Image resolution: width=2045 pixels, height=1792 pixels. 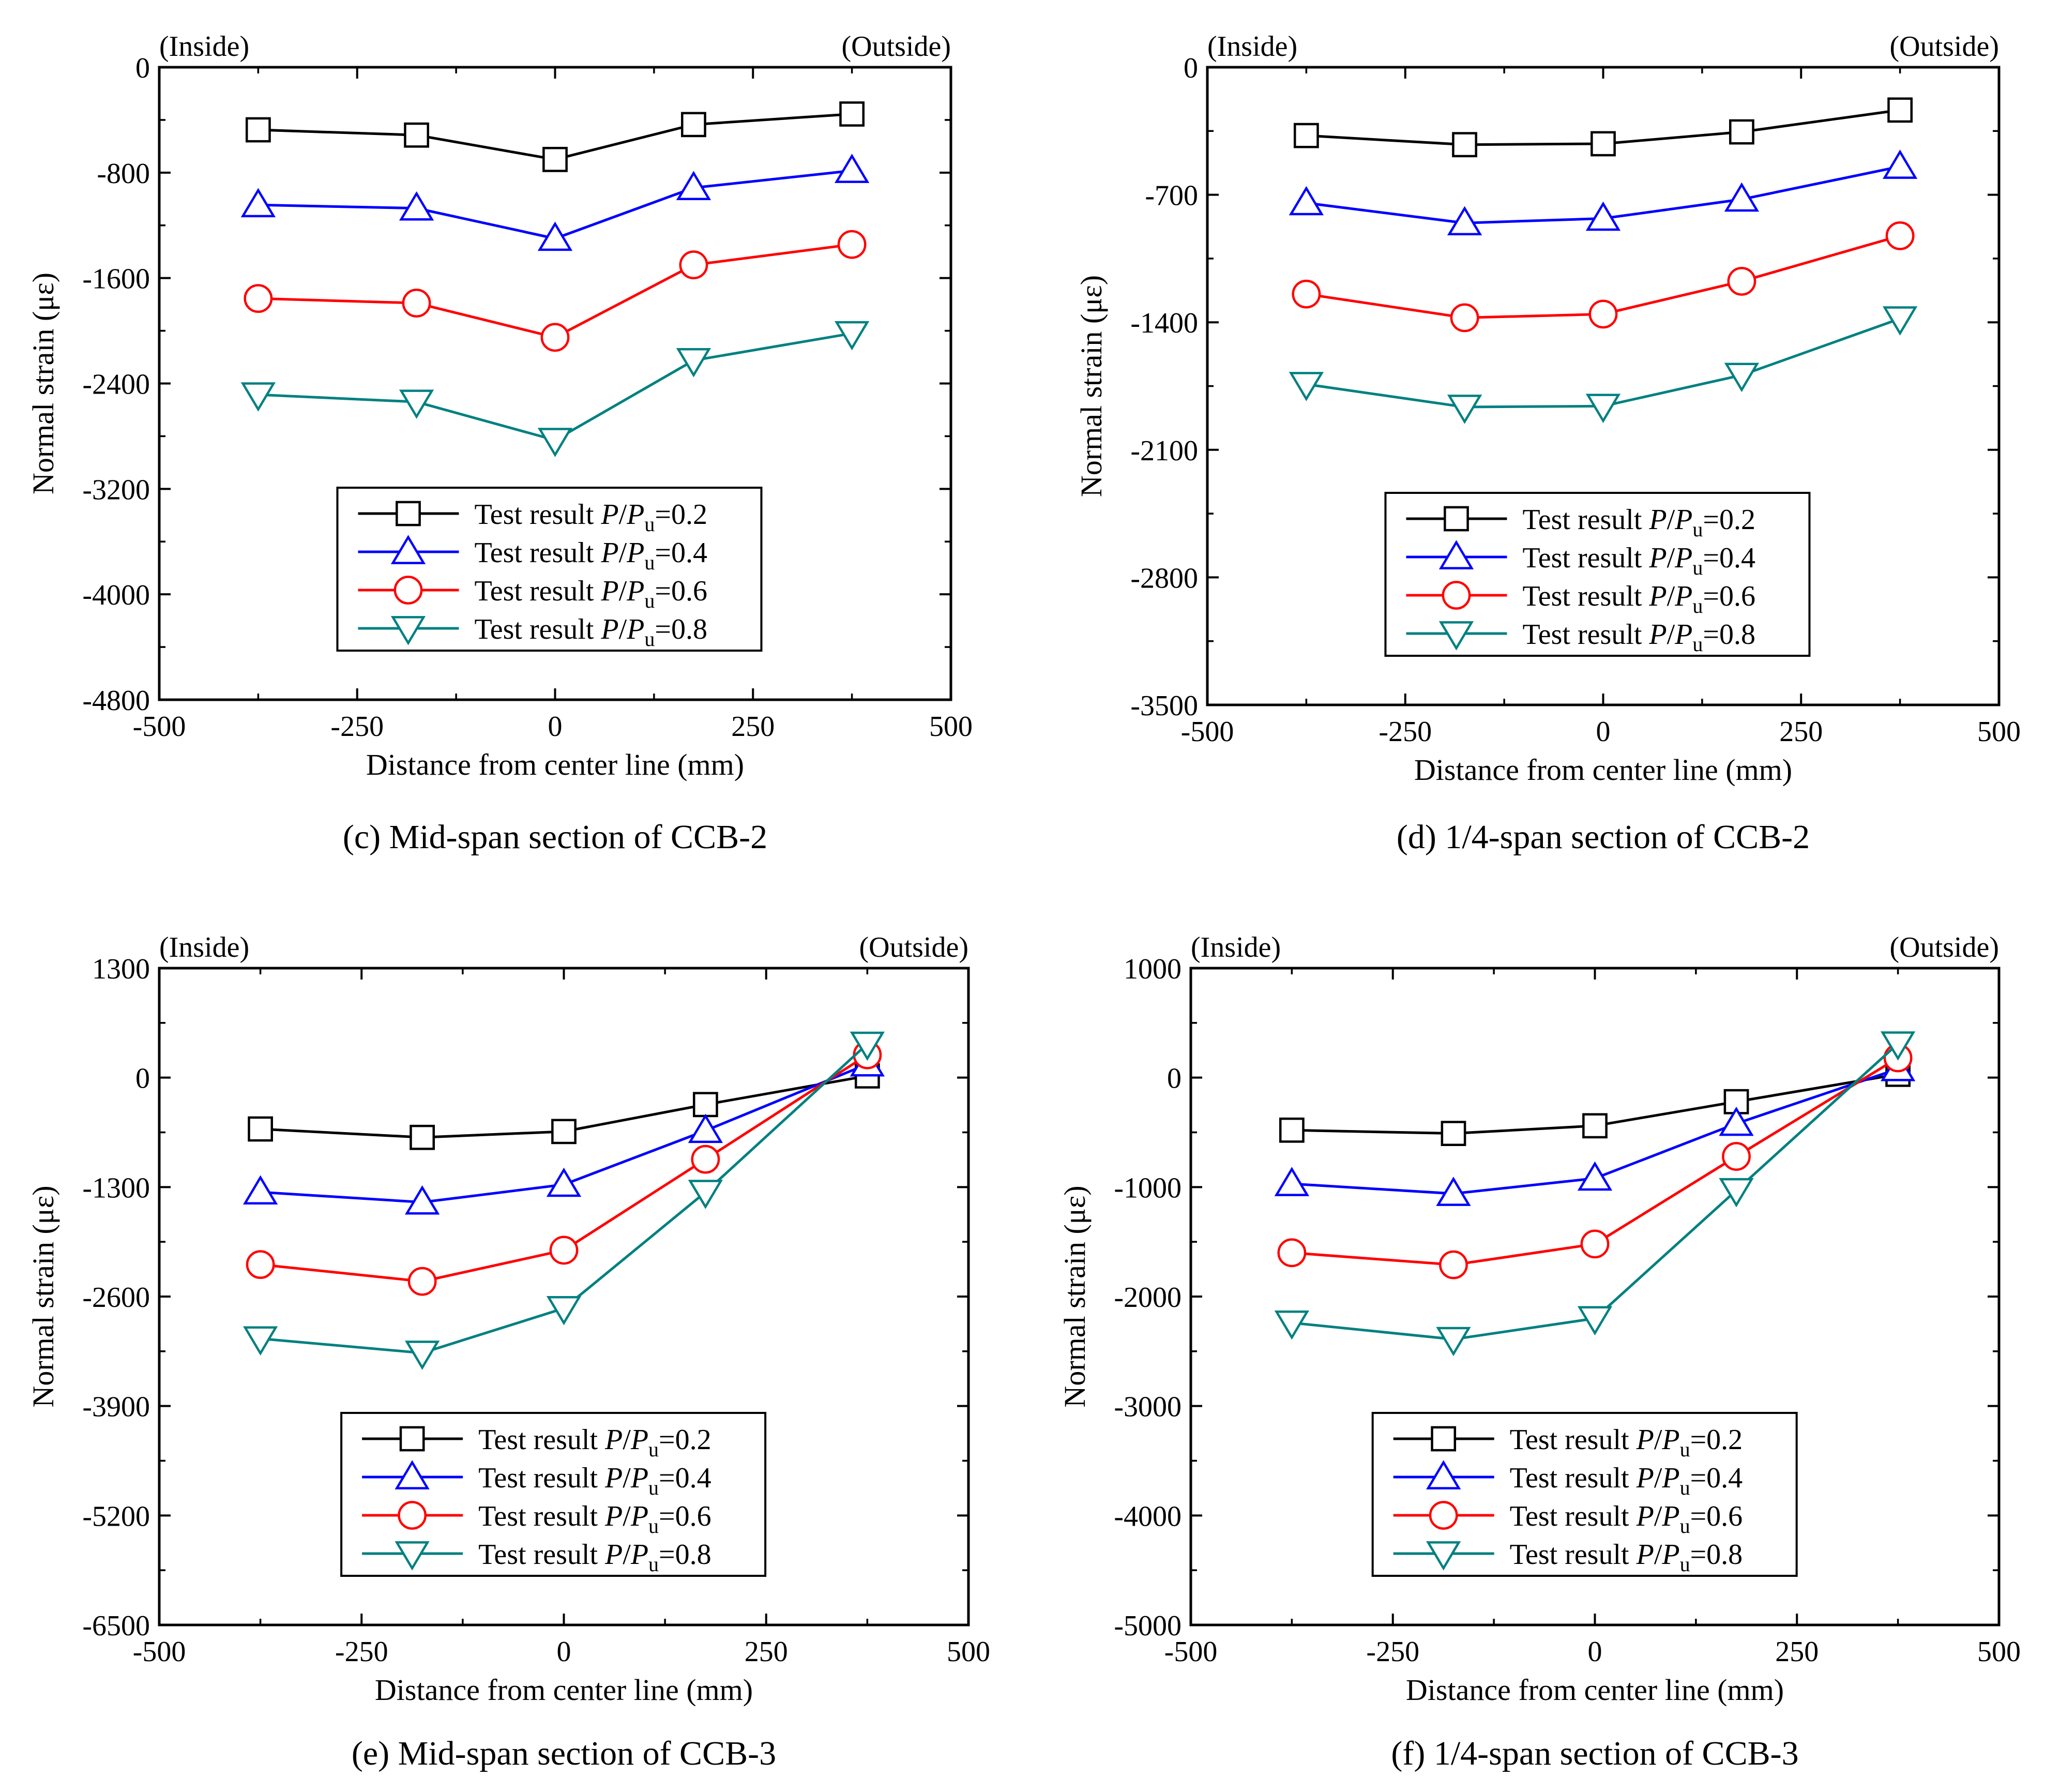 What do you see at coordinates (1147, 1407) in the screenshot?
I see `y-tick-label: -3000` at bounding box center [1147, 1407].